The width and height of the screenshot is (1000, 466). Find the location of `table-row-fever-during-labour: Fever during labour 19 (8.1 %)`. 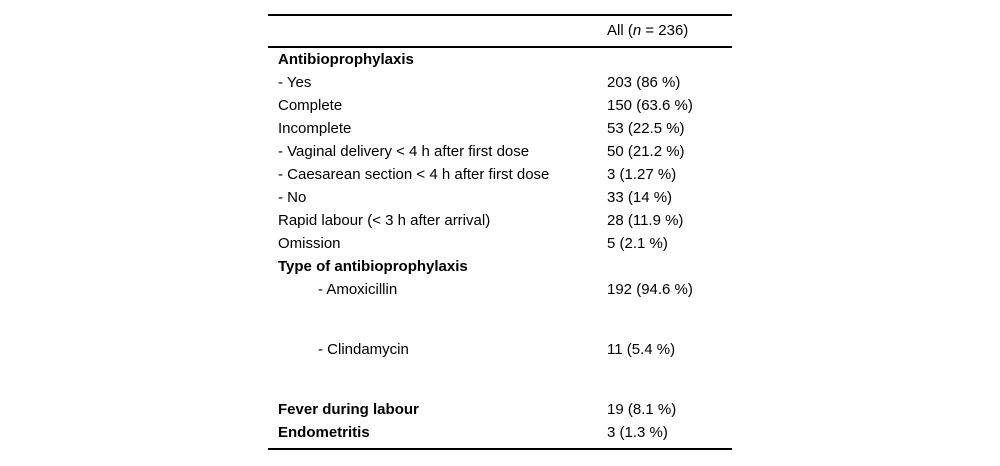

table-row-fever-during-labour: Fever during labour 19 (8.1 %) is located at coordinates (500, 409).